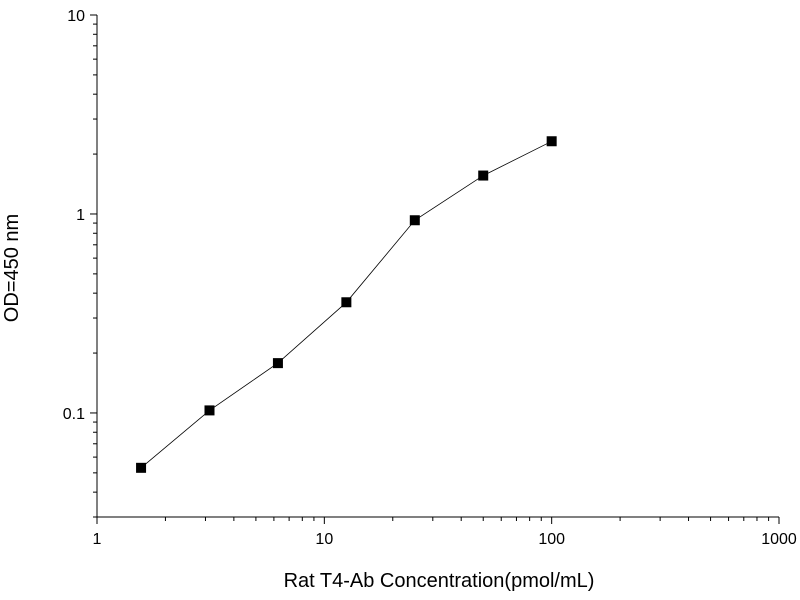 This screenshot has height=600, width=800. I want to click on y-tick-label: 1, so click(80, 215).